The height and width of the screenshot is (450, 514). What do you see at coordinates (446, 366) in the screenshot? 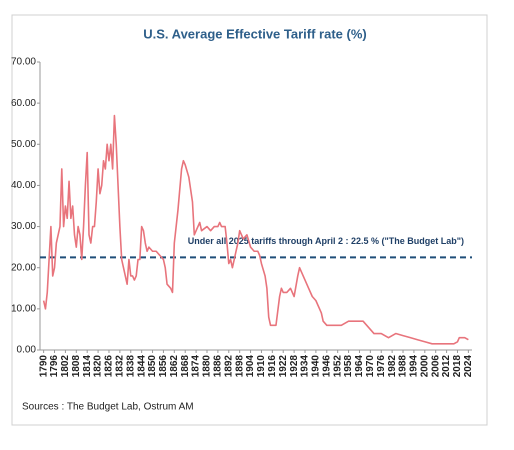
I see `x-tick-label: 2012` at bounding box center [446, 366].